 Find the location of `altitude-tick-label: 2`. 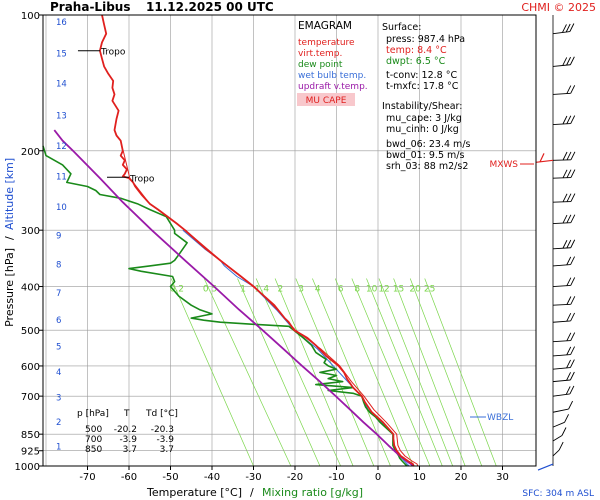

altitude-tick-label: 2 is located at coordinates (58, 423).